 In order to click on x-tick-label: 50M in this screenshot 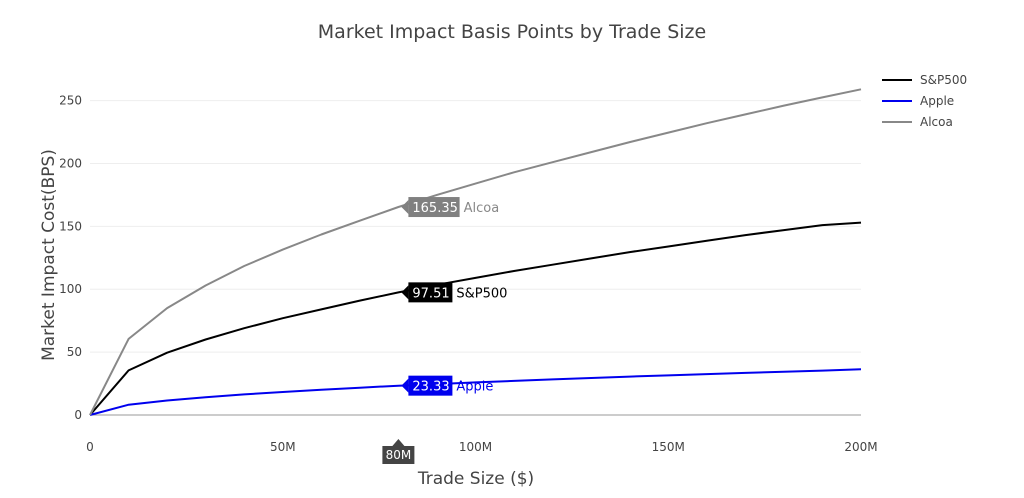, I will do `click(283, 447)`.